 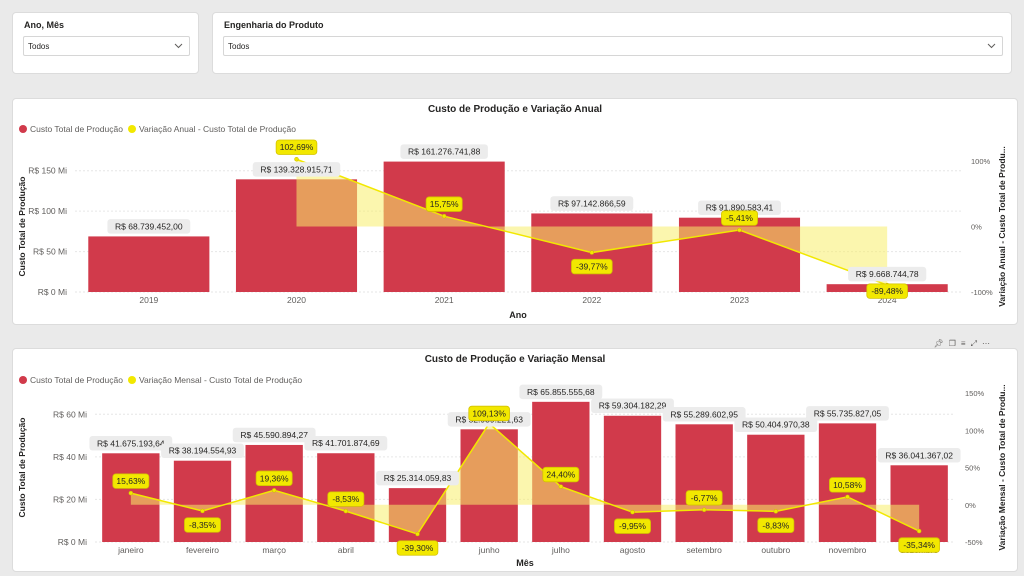 I want to click on variation-label: -39,77%, so click(x=592, y=267).